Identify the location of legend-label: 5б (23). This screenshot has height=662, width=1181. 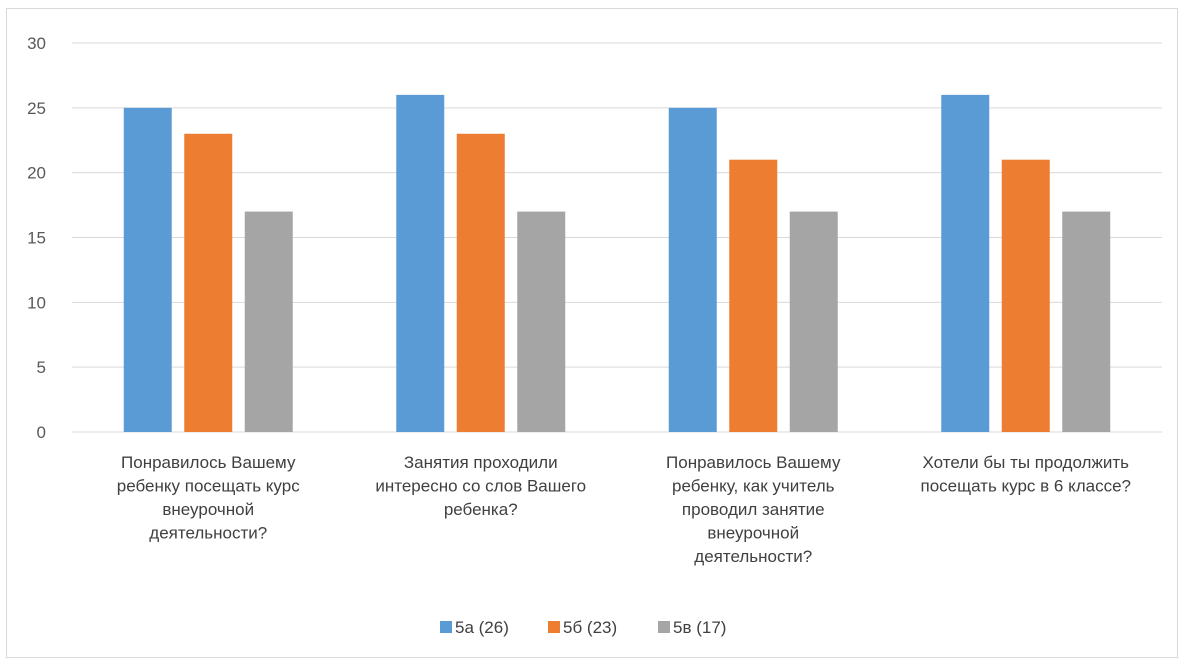
(590, 627).